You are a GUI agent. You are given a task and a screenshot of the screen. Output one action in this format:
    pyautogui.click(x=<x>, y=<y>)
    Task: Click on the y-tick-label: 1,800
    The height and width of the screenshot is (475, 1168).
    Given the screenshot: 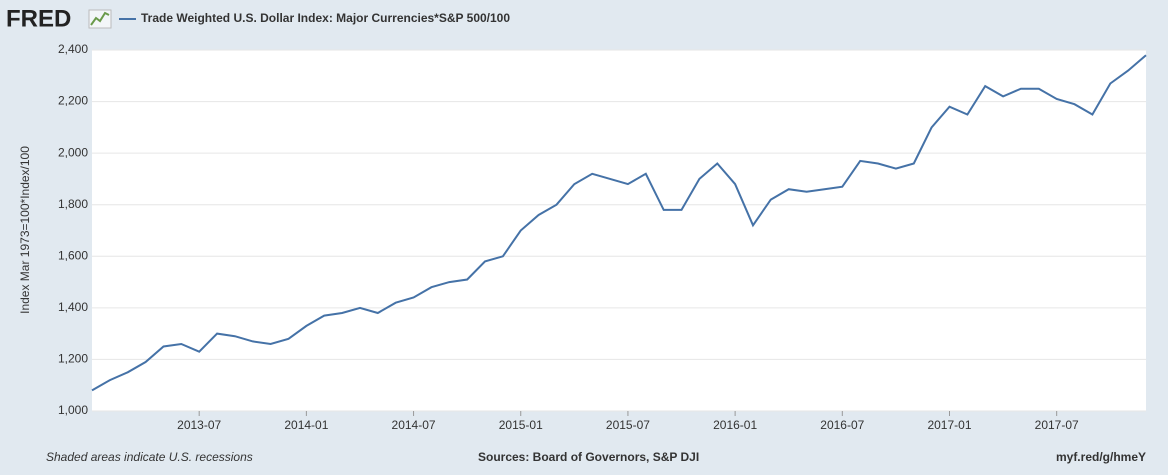 What is the action you would take?
    pyautogui.click(x=73, y=204)
    